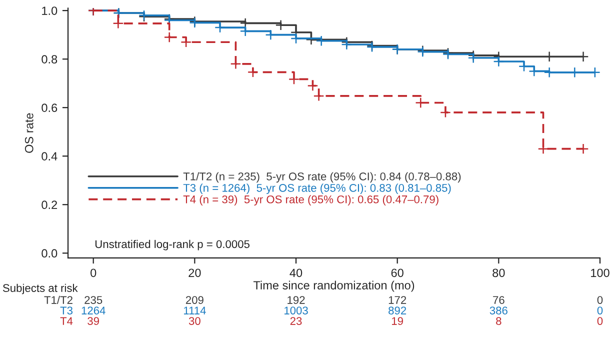 The image size is (615, 339). Describe the element at coordinates (310, 200) in the screenshot. I see `text: T4 (n = 39) 5-yr OS rate (95% CI): 0.65 (0.47–0.79)` at that location.